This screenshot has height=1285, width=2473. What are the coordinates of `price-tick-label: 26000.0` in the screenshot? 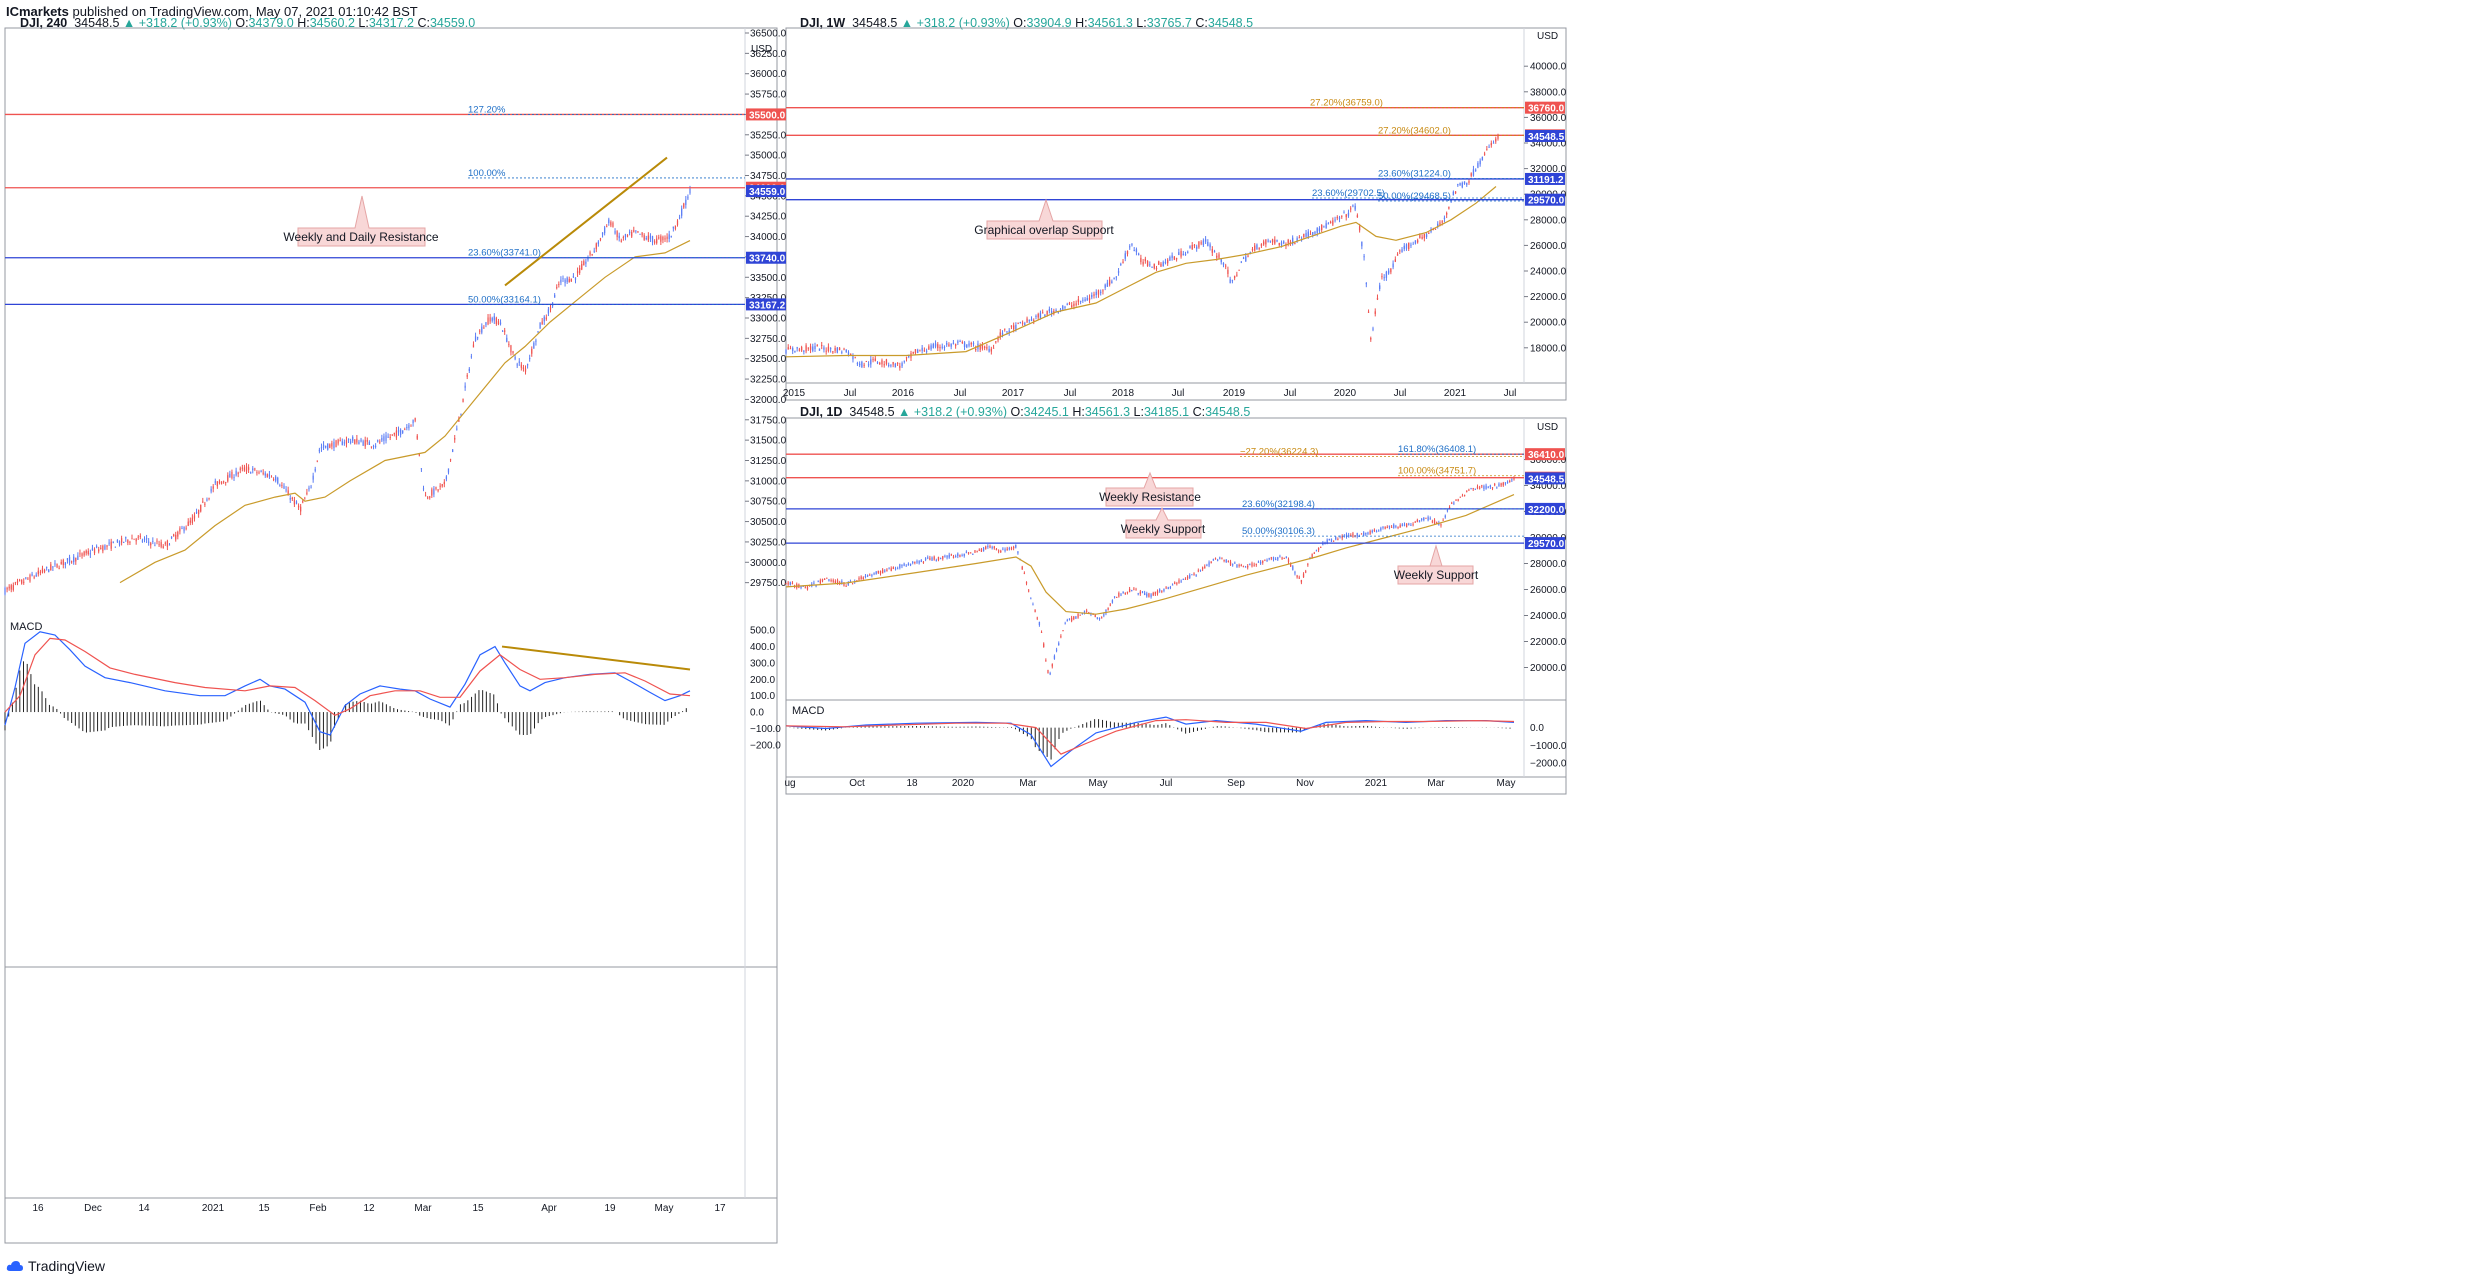 It's located at (1548, 246).